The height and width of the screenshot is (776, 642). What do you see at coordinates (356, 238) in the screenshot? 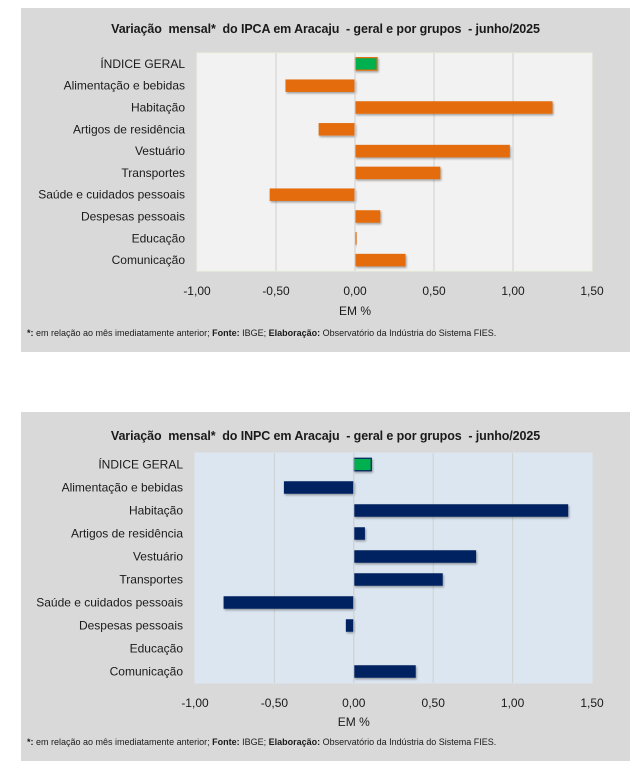
I see `bar-educacao` at bounding box center [356, 238].